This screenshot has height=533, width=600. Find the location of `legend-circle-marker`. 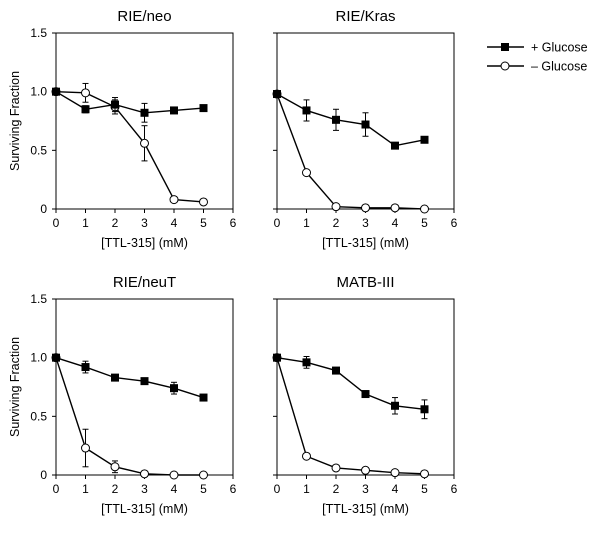

legend-circle-marker is located at coordinates (505, 66).